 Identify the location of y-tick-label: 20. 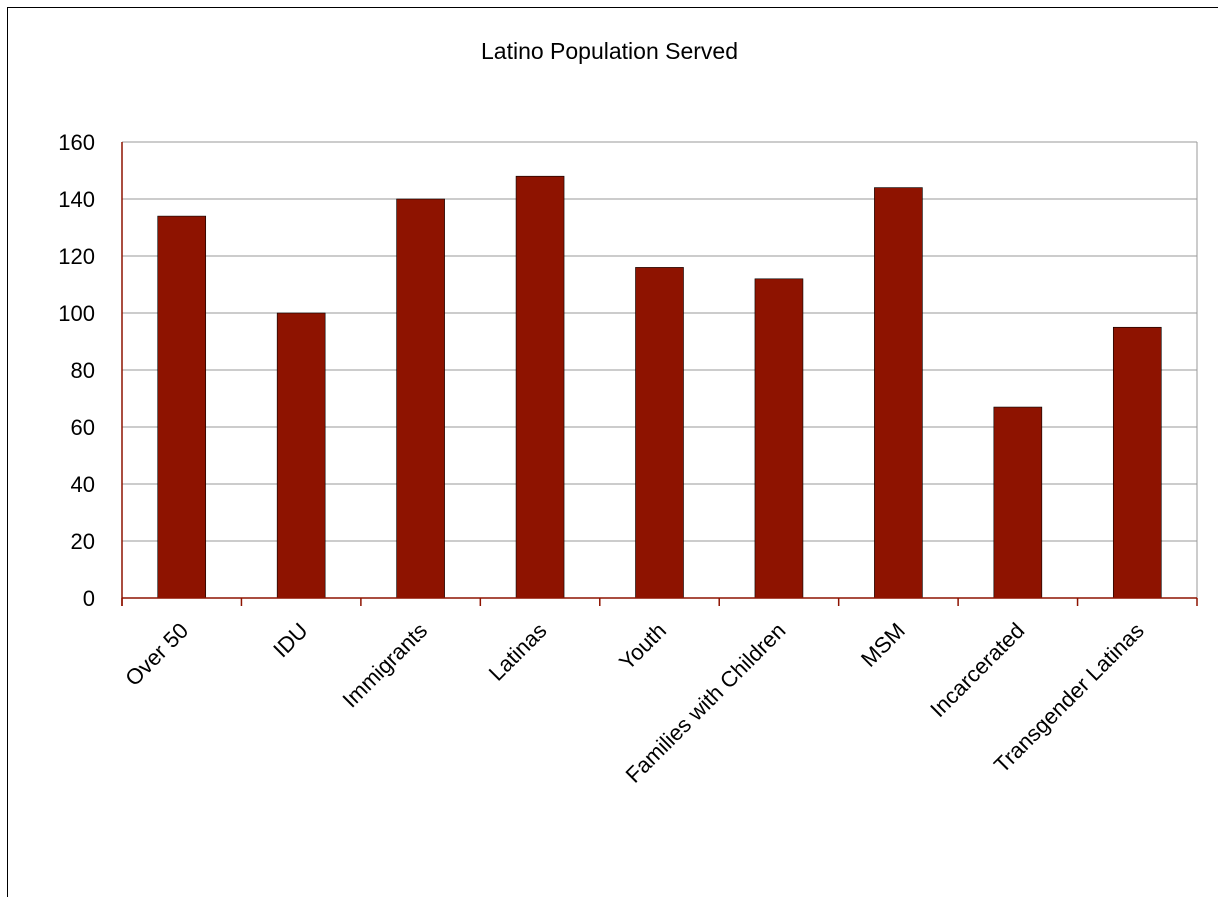
(83, 541).